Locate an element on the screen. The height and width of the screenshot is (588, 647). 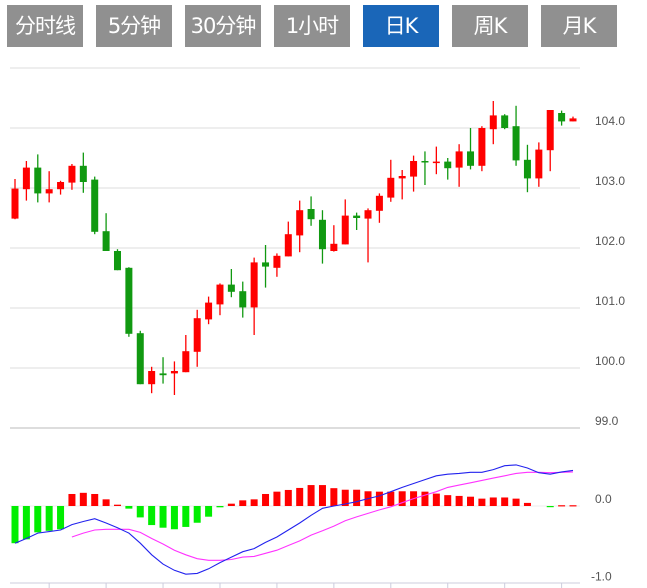
tab-monthly-k: 月K is located at coordinates (579, 26).